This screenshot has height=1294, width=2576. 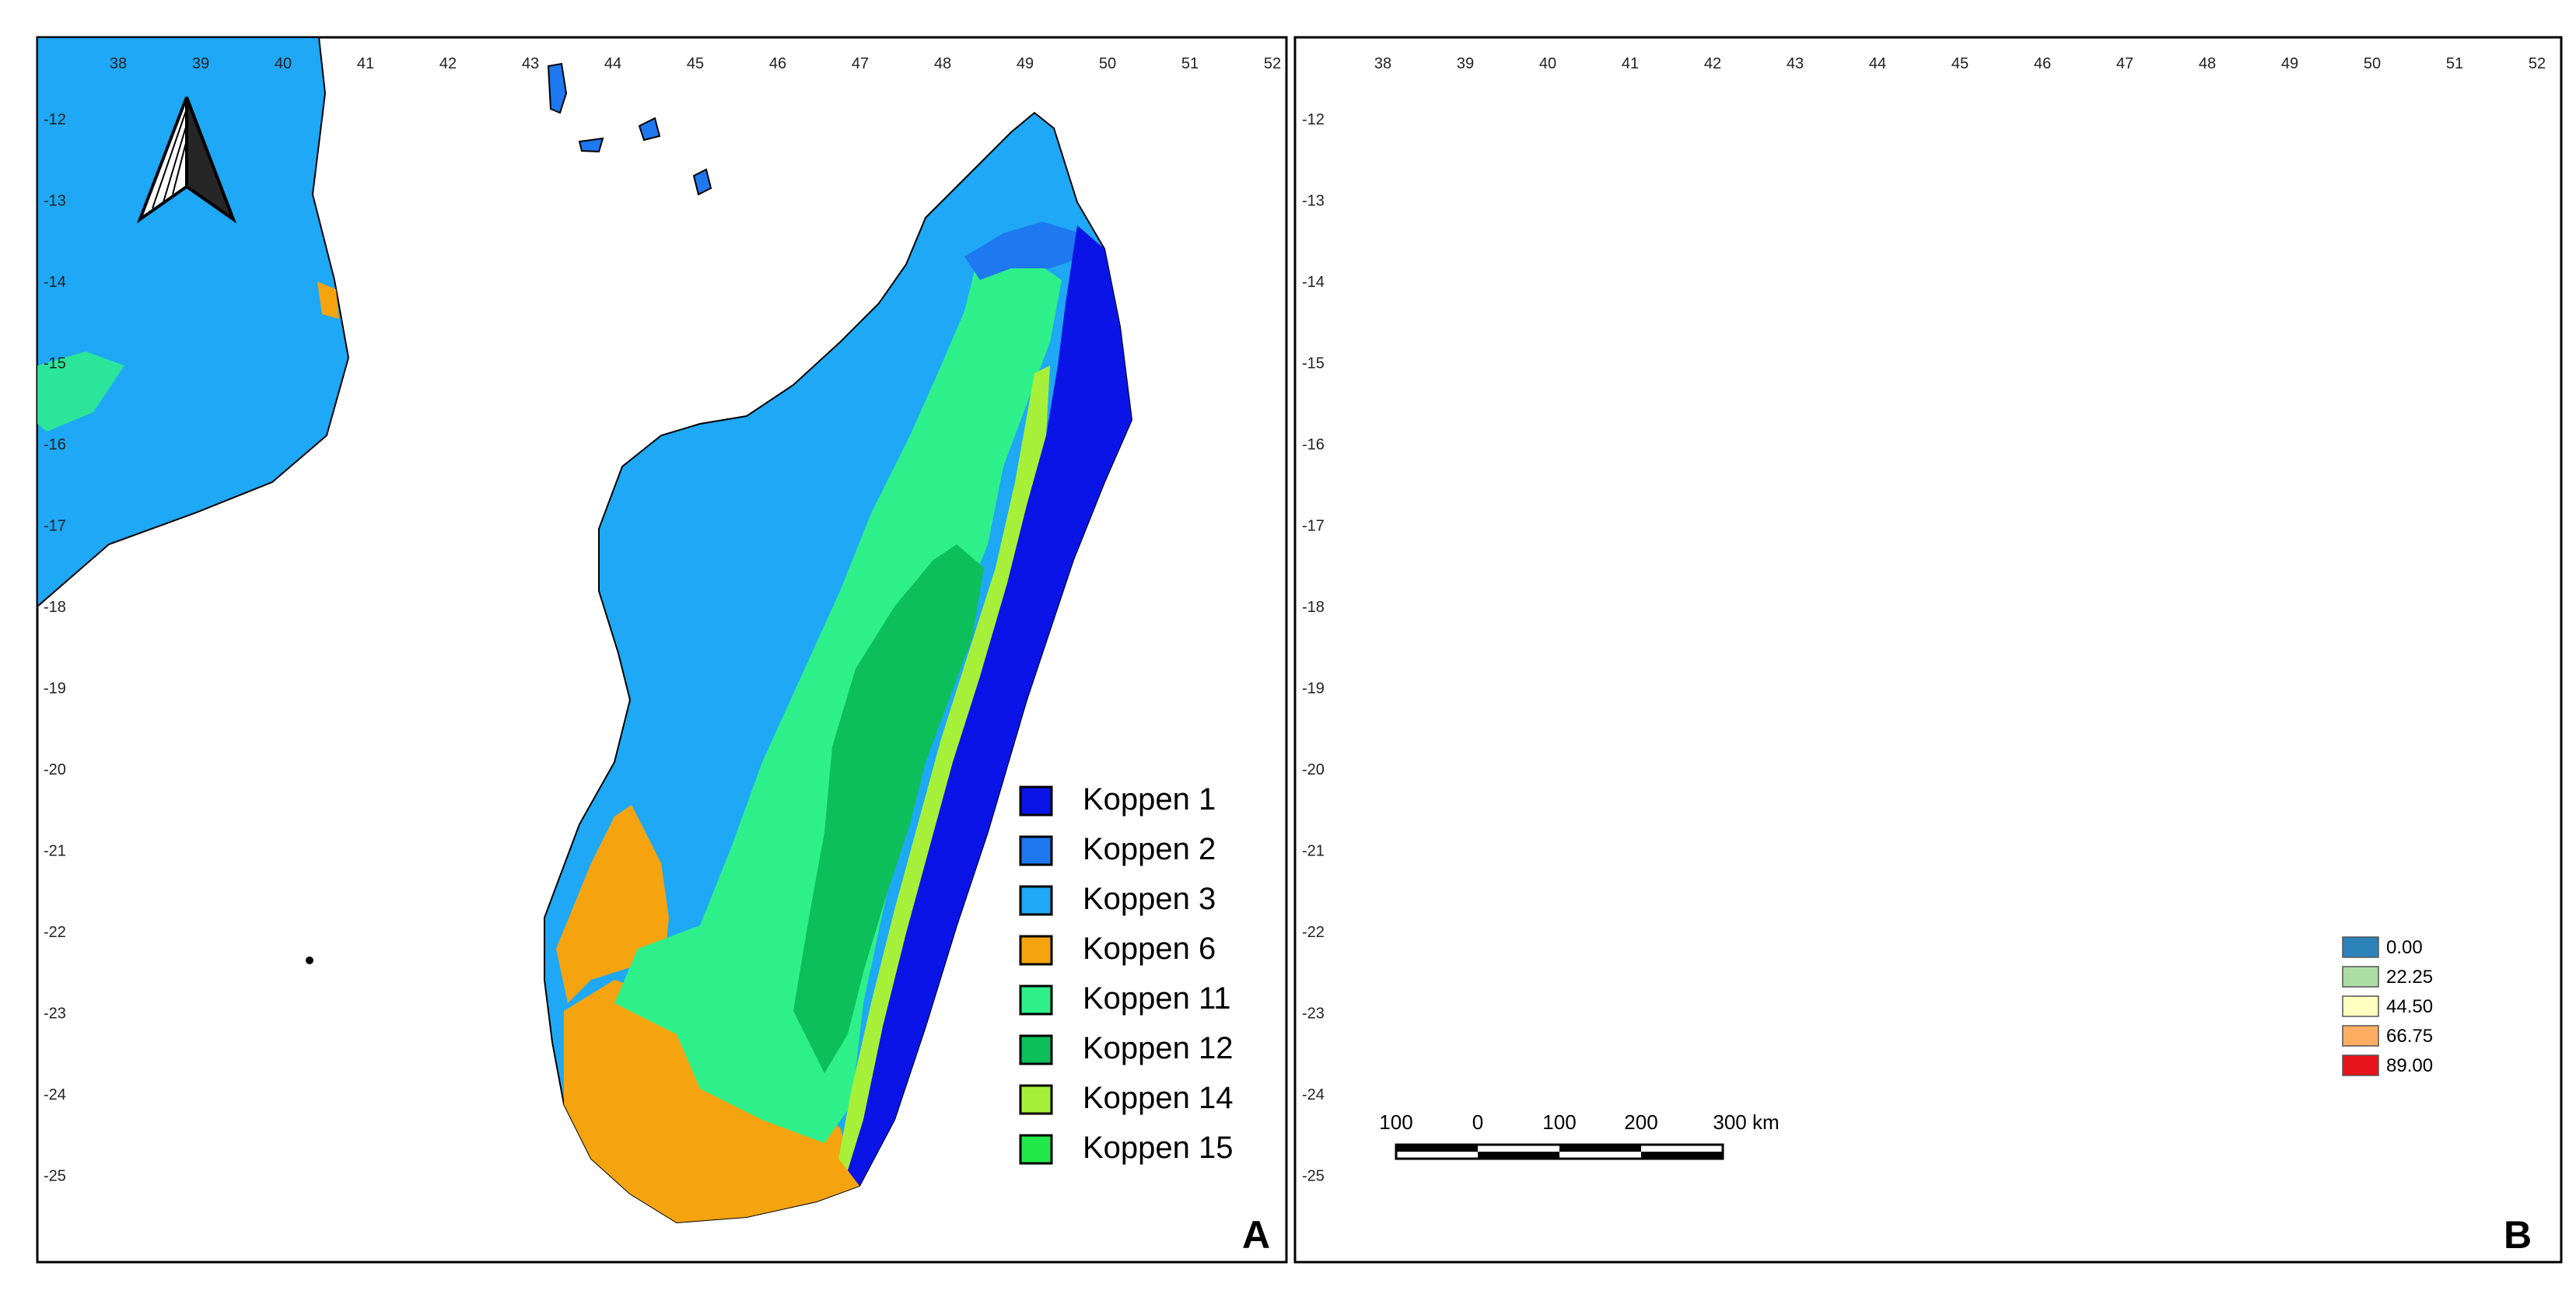 I want to click on legend-label: Koppen 6, so click(x=1150, y=949).